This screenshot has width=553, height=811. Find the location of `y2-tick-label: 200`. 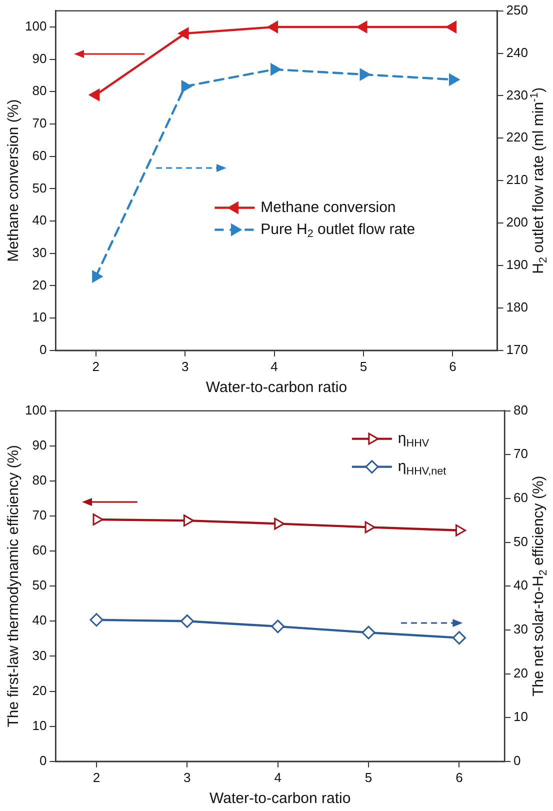

y2-tick-label: 200 is located at coordinates (517, 222).